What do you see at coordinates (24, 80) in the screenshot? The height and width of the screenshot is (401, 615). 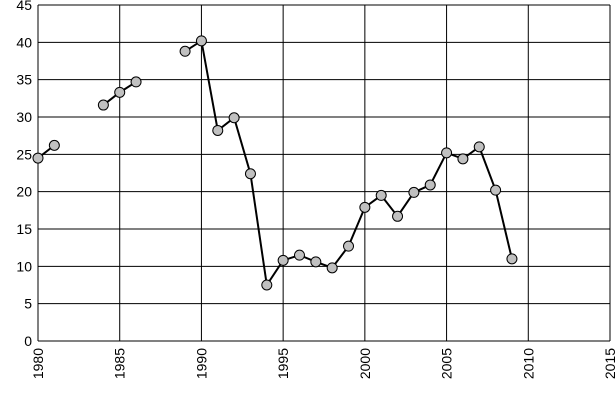 I see `y-tick-label: 35` at bounding box center [24, 80].